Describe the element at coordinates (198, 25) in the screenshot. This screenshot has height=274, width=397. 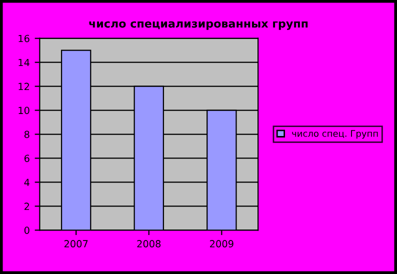
I see `chart-title: число специализированных групп` at that location.